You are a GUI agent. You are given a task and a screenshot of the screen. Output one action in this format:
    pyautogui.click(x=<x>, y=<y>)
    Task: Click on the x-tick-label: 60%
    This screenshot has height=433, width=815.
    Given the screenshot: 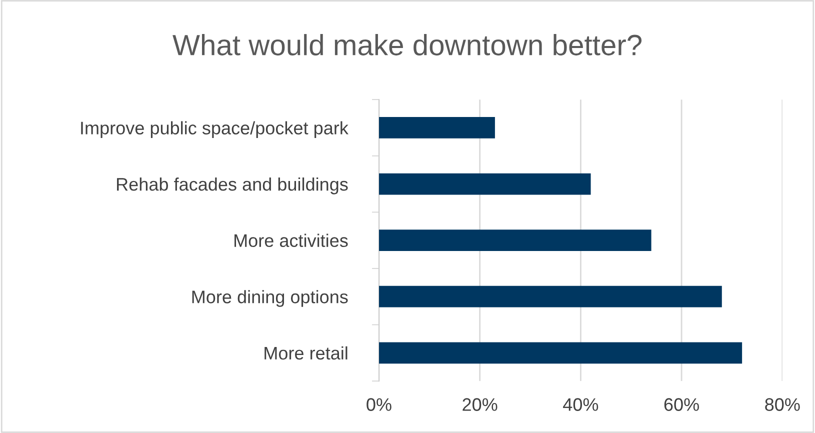 What is the action you would take?
    pyautogui.click(x=681, y=404)
    